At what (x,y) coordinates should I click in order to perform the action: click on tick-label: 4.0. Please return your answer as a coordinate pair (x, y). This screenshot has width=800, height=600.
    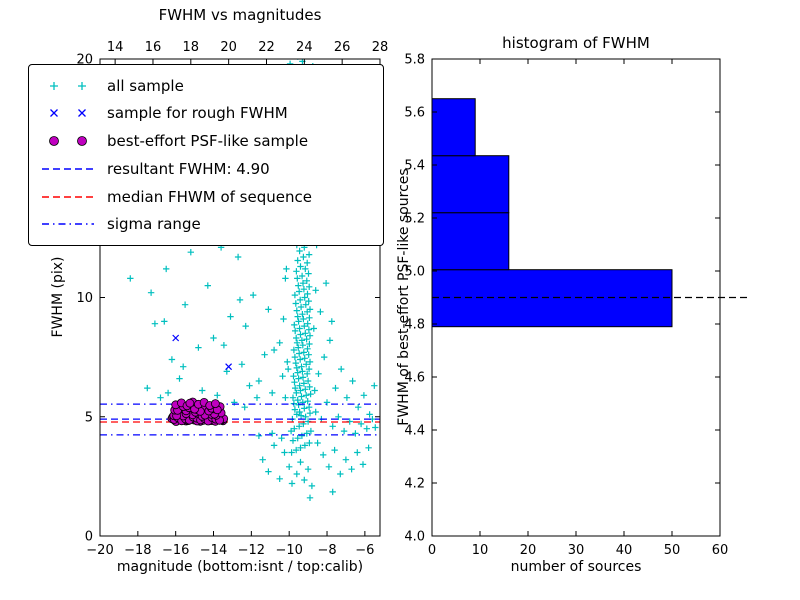
    Looking at the image, I should click on (414, 537).